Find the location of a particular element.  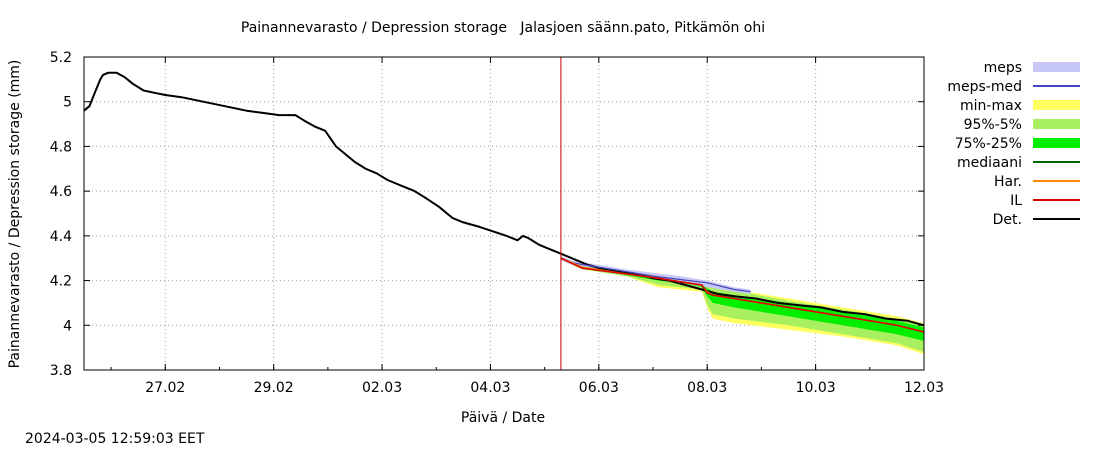

x-tick-label: 06.03 is located at coordinates (599, 388).